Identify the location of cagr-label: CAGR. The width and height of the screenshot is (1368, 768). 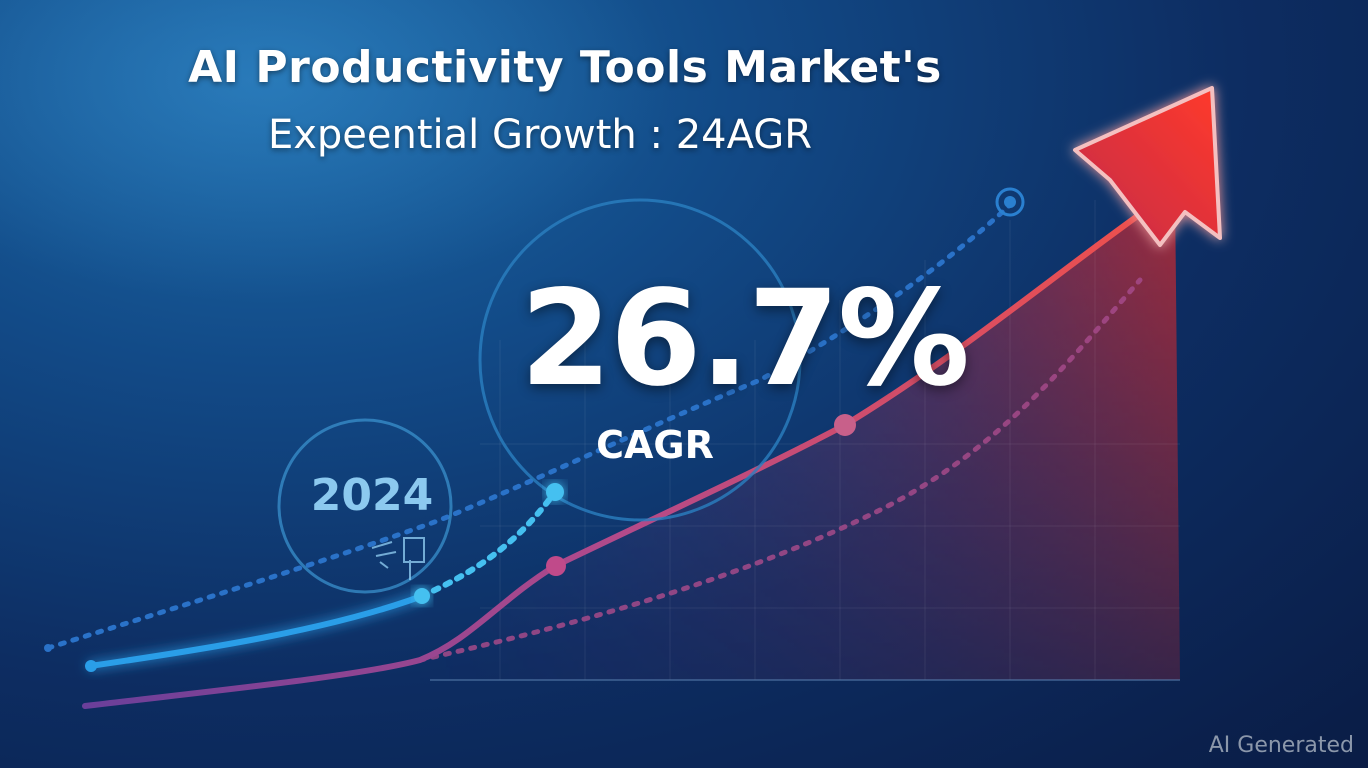
(655, 445).